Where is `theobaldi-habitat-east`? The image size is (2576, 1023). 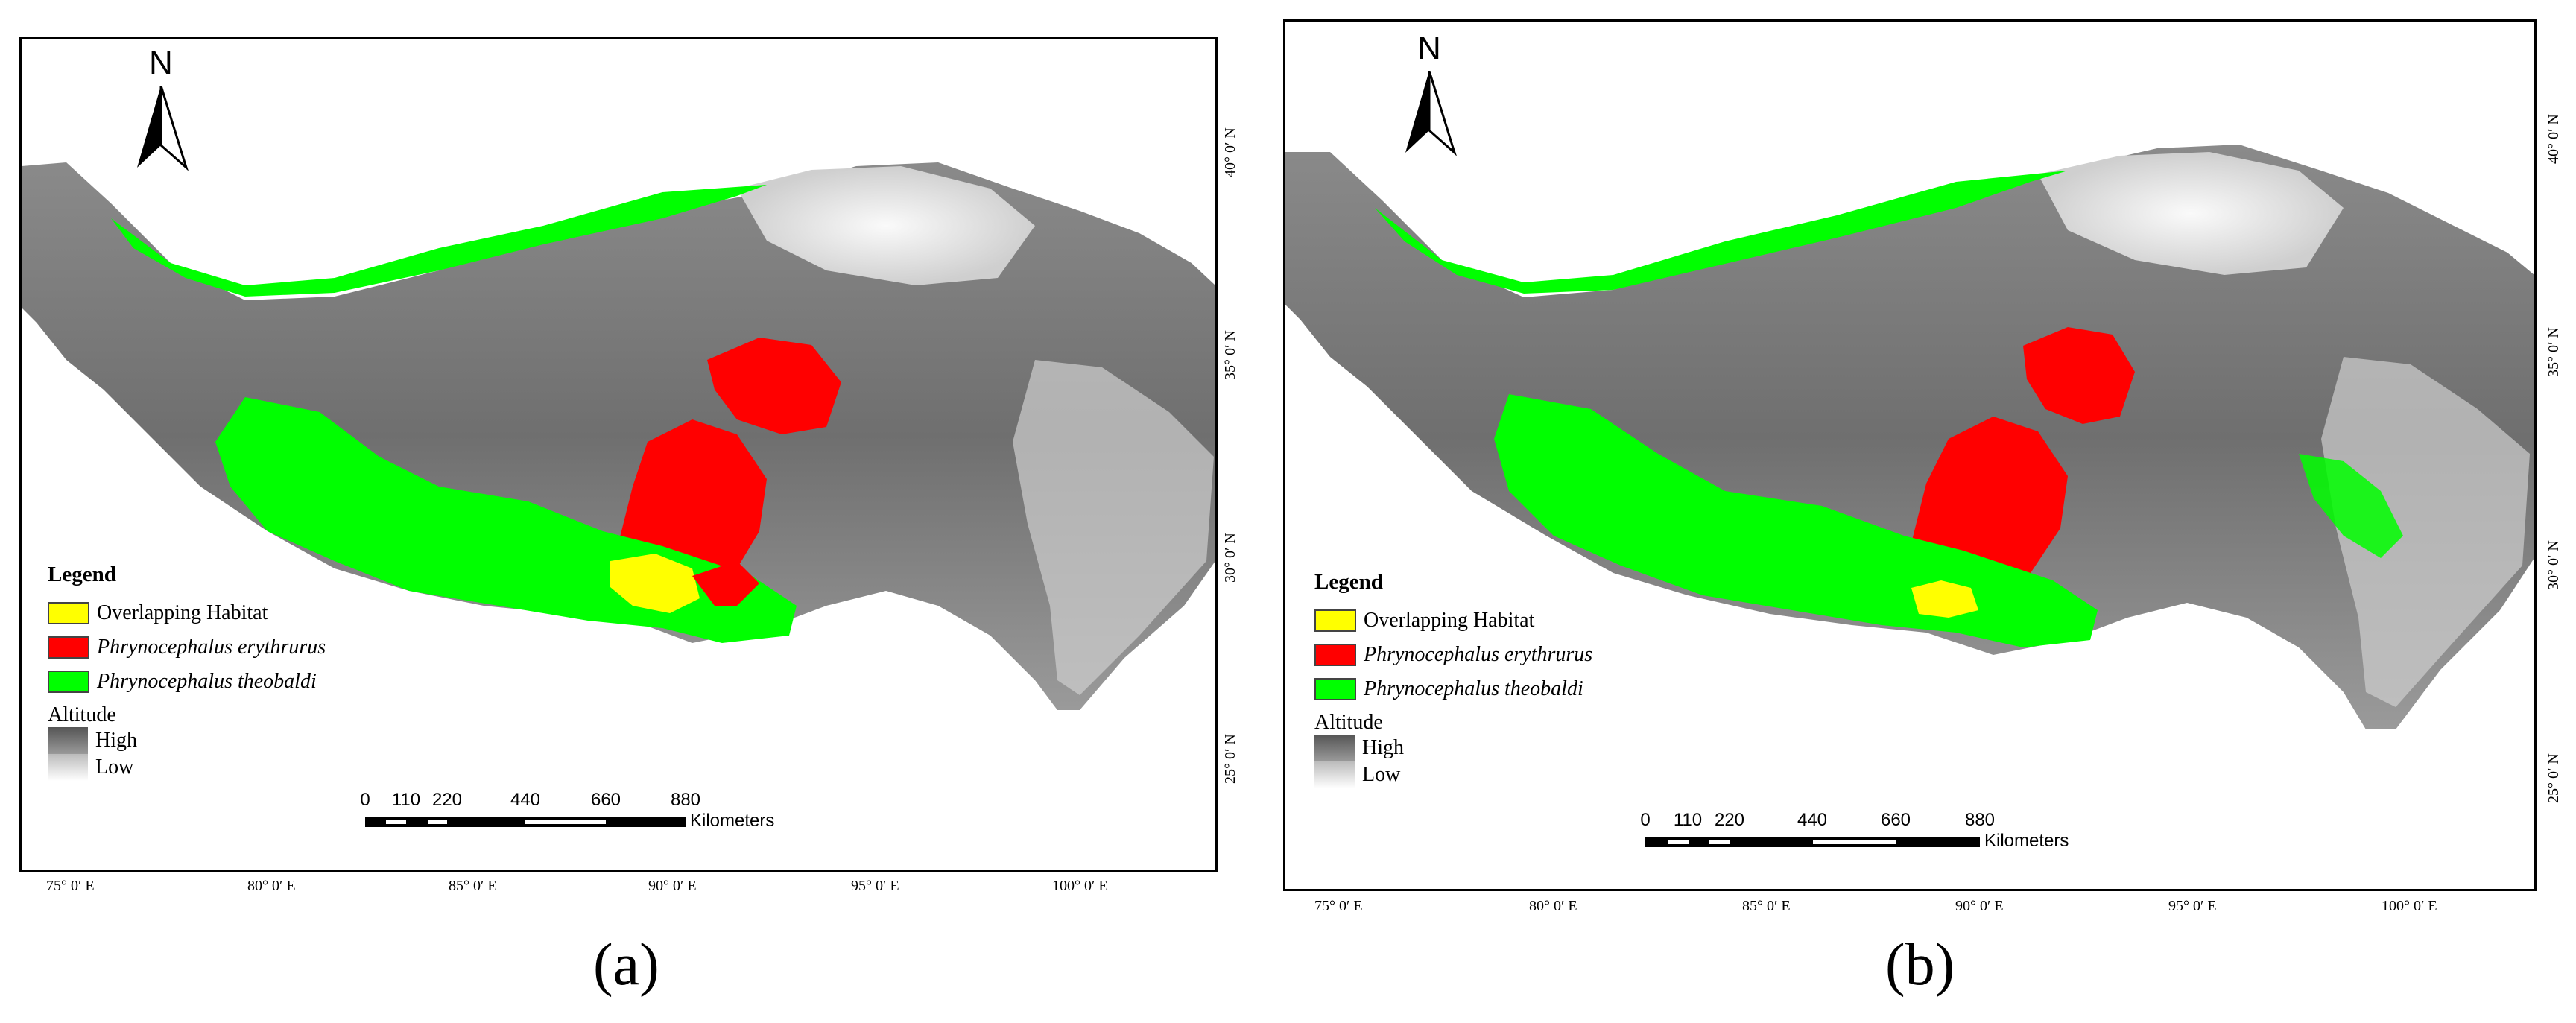 theobaldi-habitat-east is located at coordinates (2351, 506).